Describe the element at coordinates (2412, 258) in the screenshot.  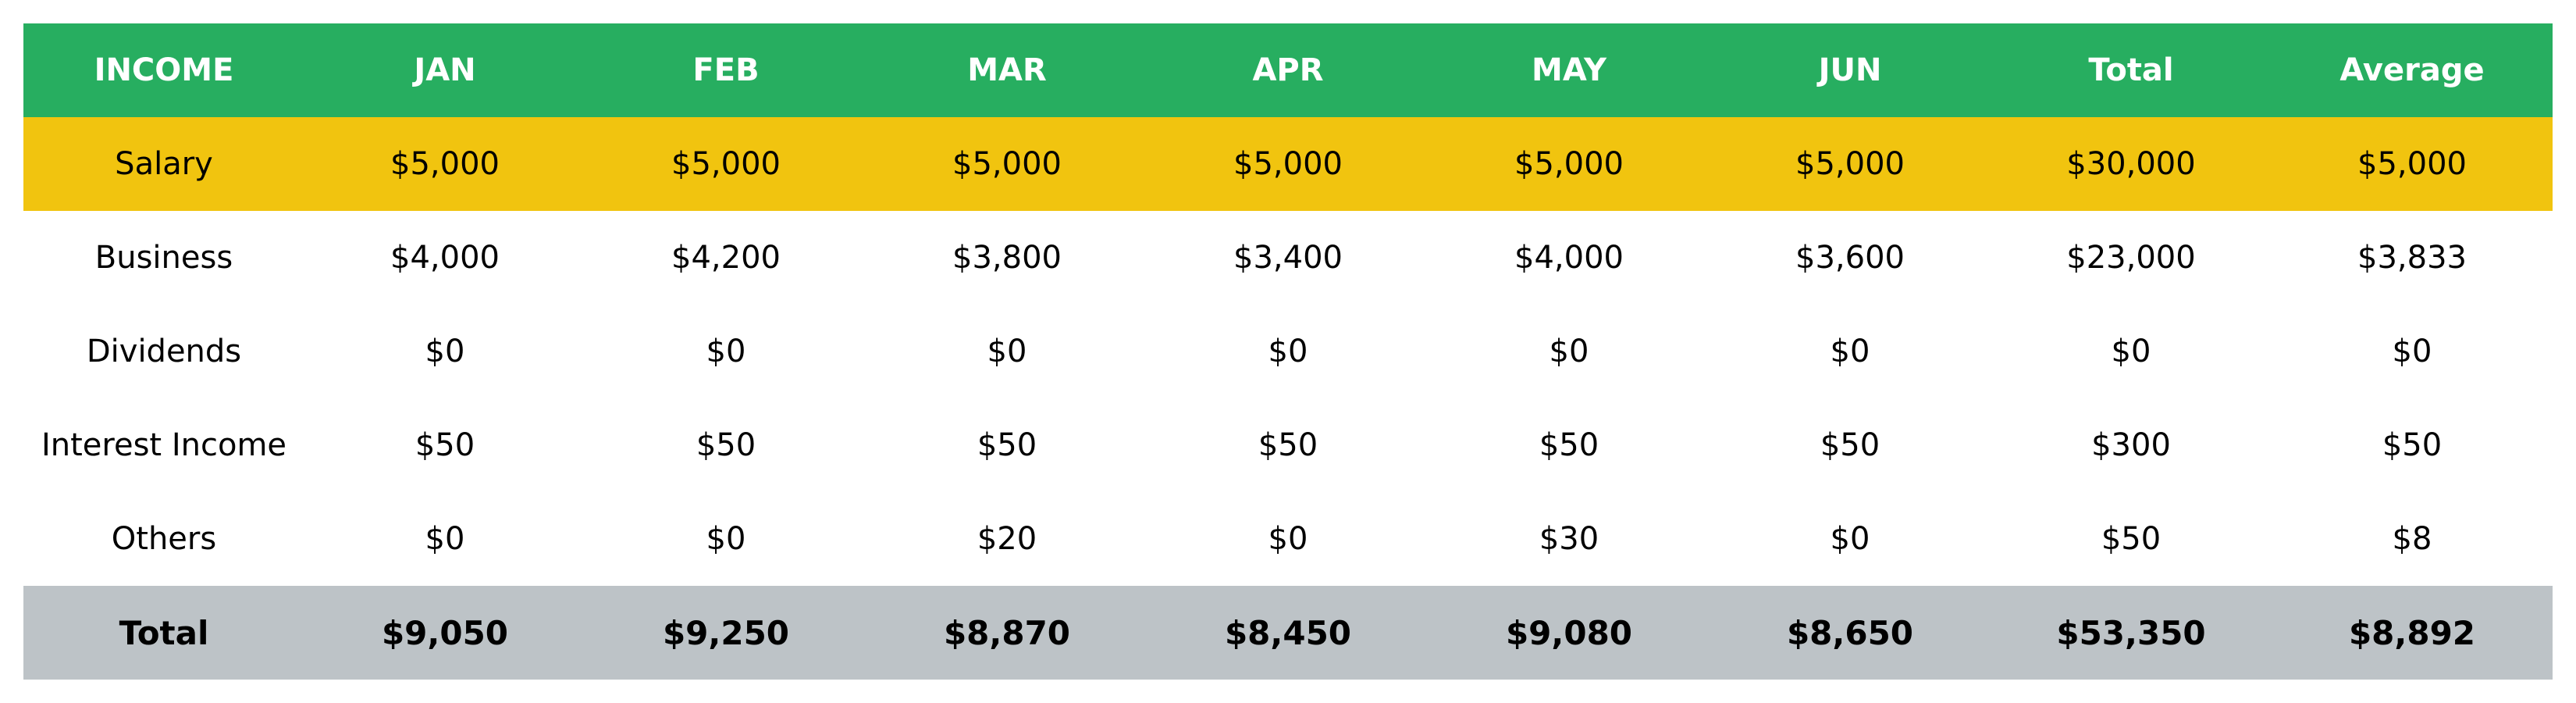
I see `table-cell: $3,833` at that location.